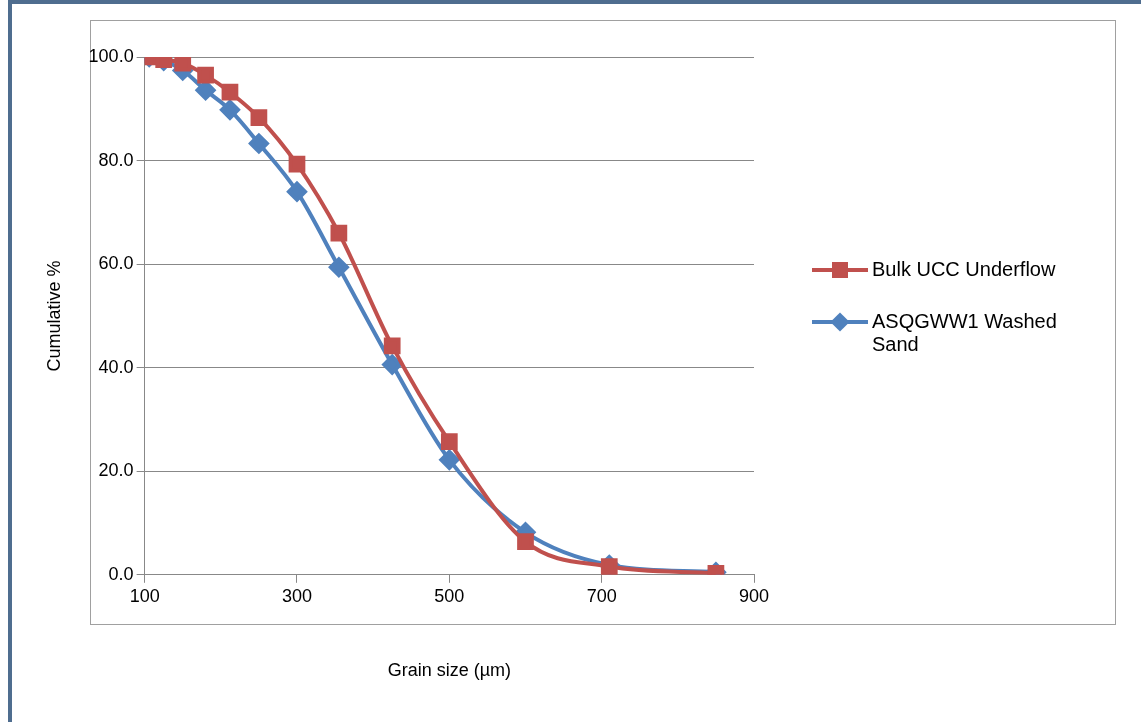 Image resolution: width=1141 pixels, height=722 pixels. What do you see at coordinates (116, 263) in the screenshot?
I see `y-tick-label: 60.0` at bounding box center [116, 263].